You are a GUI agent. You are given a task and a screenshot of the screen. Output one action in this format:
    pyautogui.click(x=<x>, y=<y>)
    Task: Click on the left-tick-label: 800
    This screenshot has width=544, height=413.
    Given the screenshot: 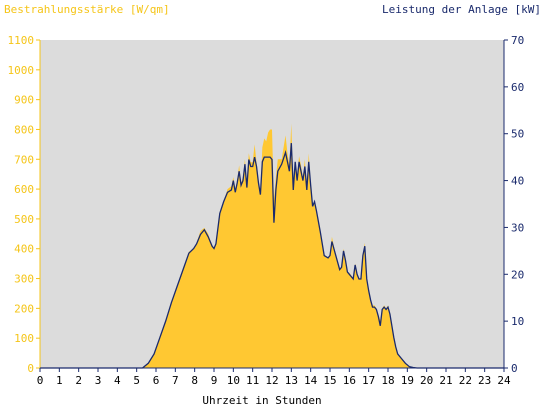 What is the action you would take?
    pyautogui.click(x=24, y=129)
    